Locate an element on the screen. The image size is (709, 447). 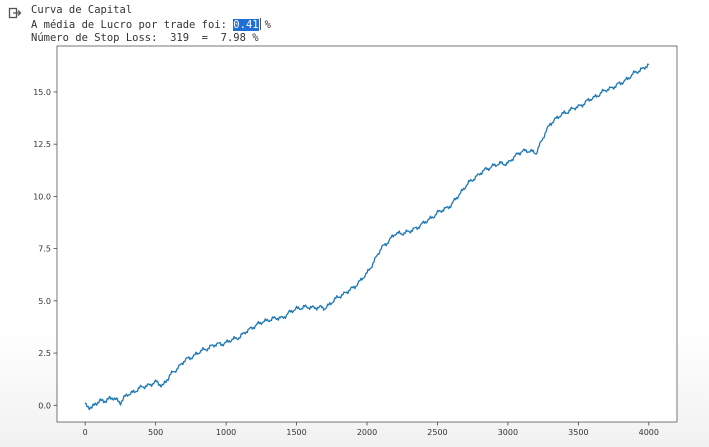
x-tick-label: 4000 is located at coordinates (649, 432).